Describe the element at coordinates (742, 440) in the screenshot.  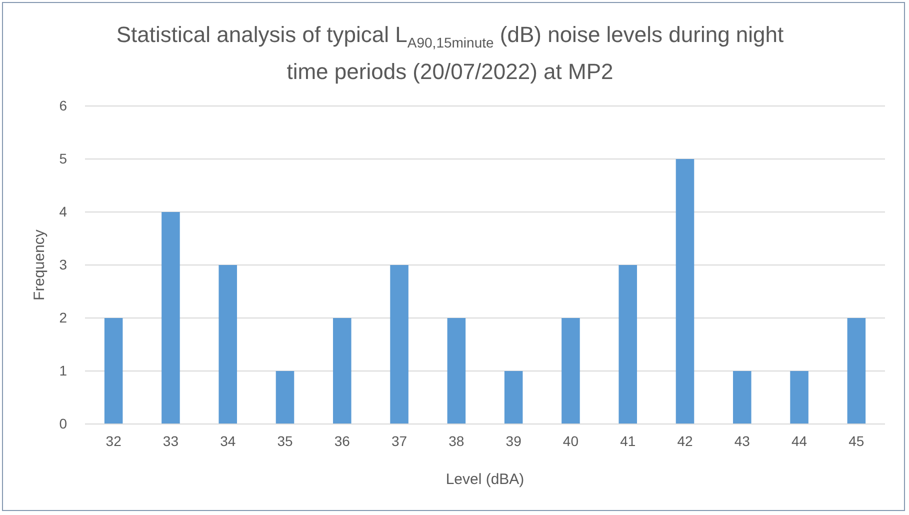
I see `x-tick-label: 43` at that location.